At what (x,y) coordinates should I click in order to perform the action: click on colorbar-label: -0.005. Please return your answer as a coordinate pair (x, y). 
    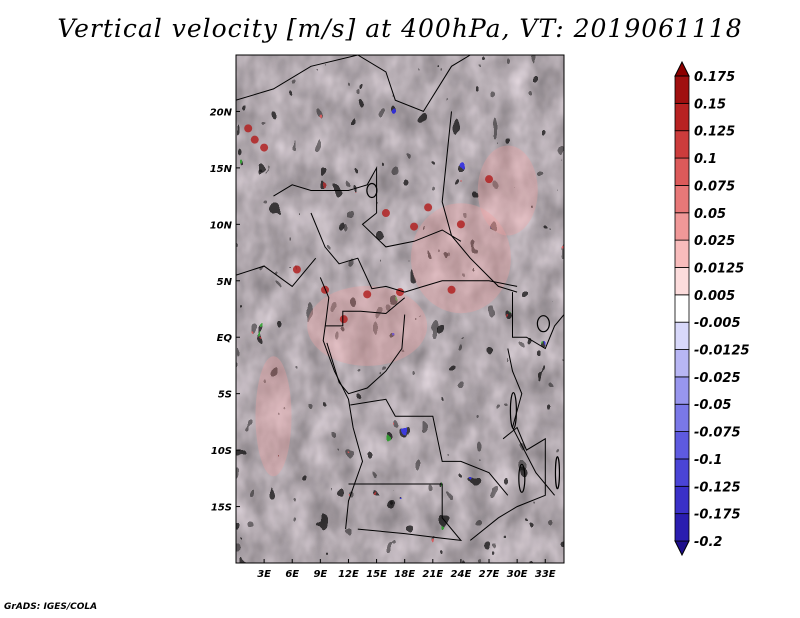
    Looking at the image, I should click on (717, 323).